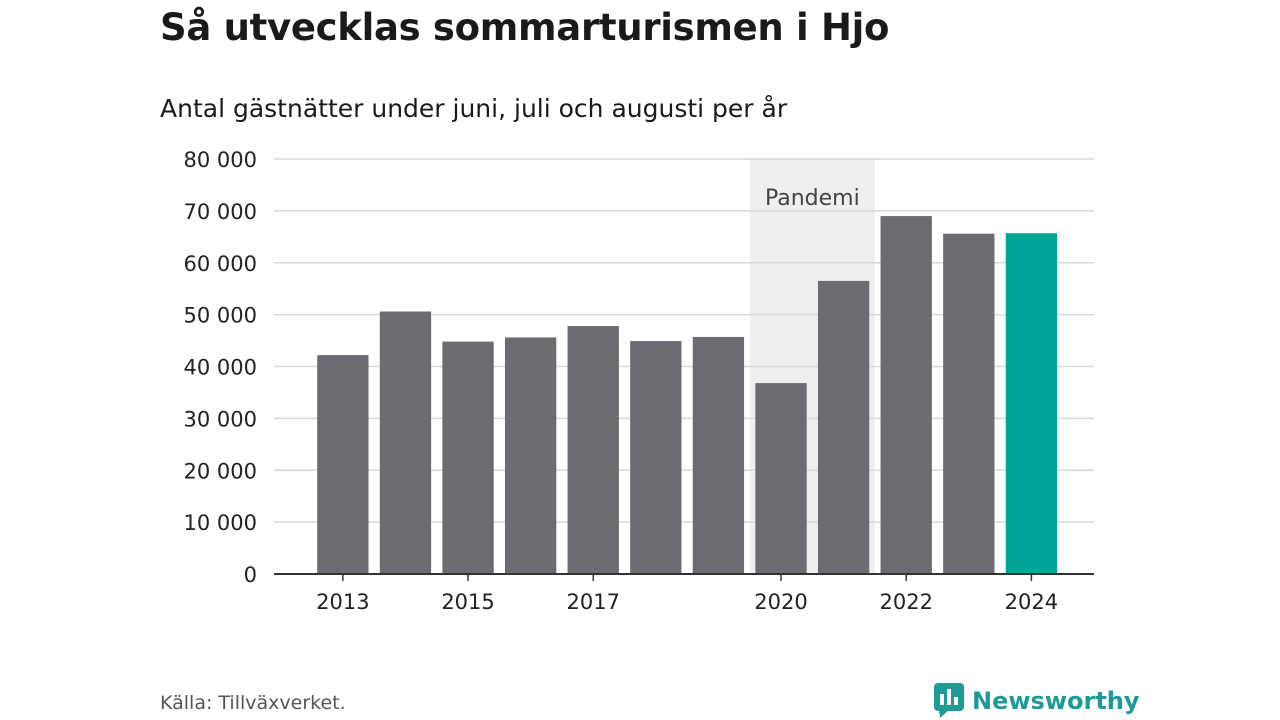 The height and width of the screenshot is (720, 1280). I want to click on bar-2023, so click(969, 403).